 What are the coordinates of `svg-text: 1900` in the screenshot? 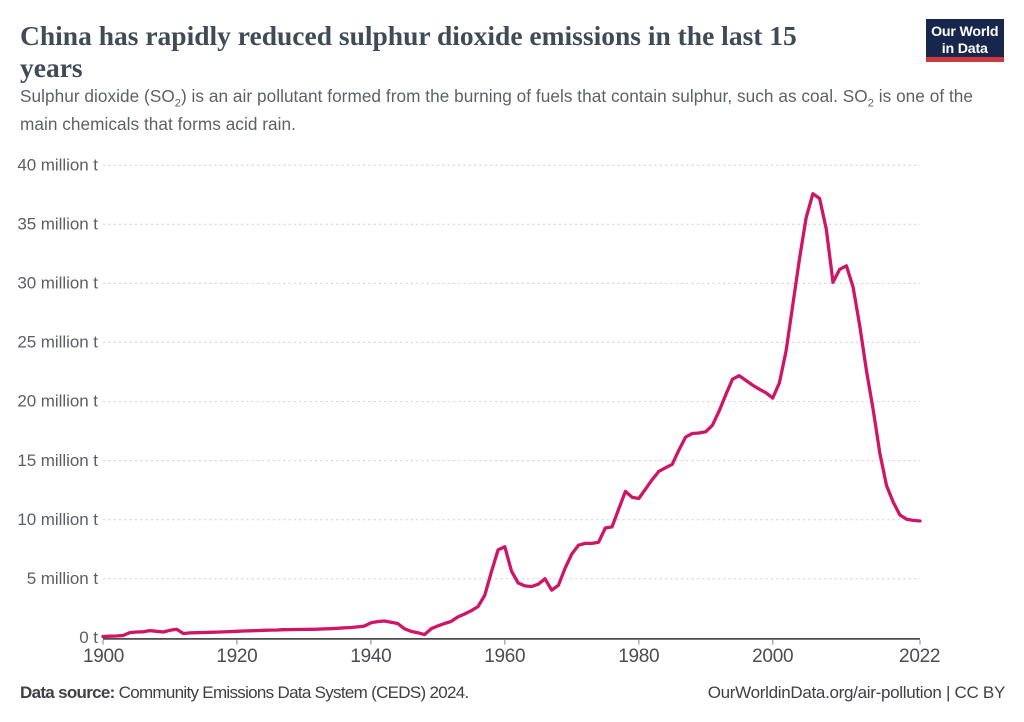 It's located at (103, 656).